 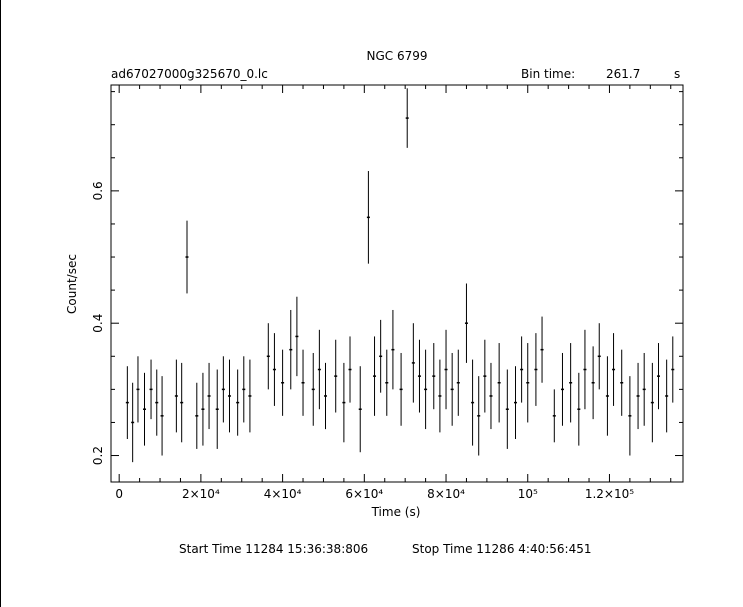 I want to click on x-tick-label: 10⁵, so click(x=528, y=494).